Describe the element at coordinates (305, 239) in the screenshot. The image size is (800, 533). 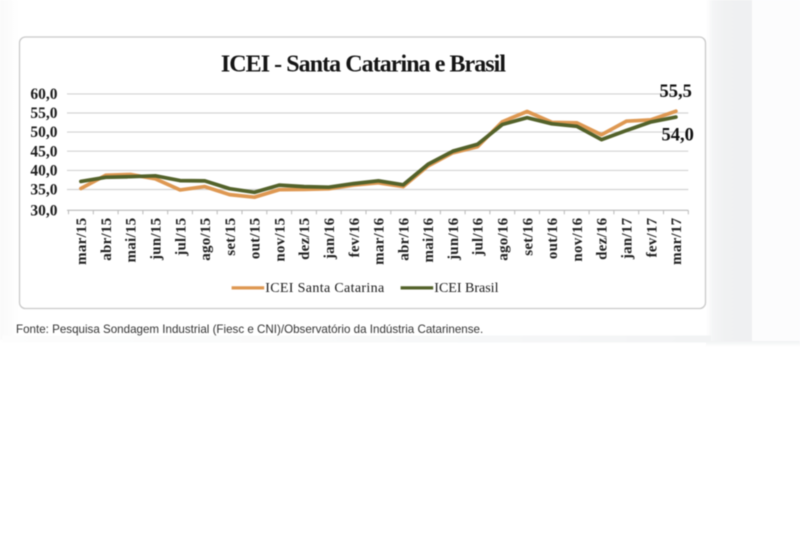
I see `svg-text: dez/15` at that location.